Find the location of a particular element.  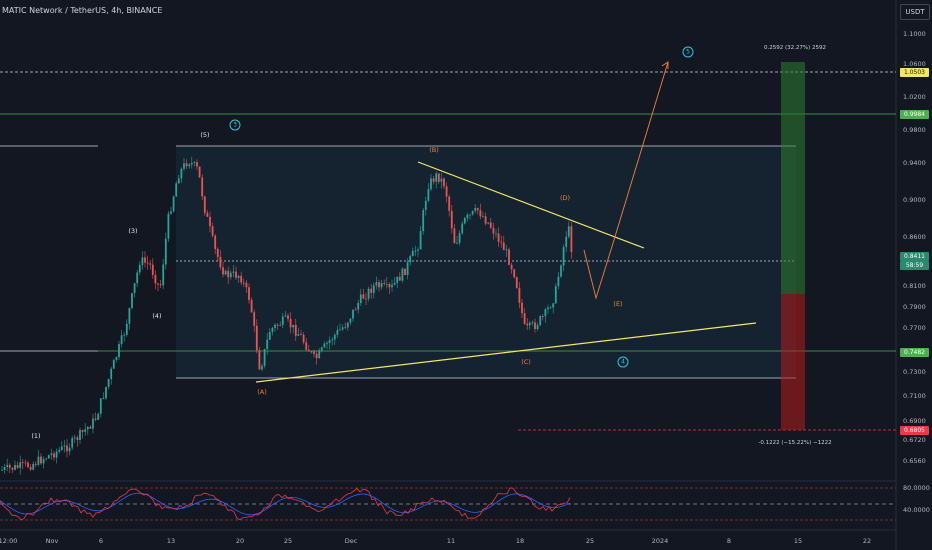

stop-note: -0.1222 (−15.22%) −1222 is located at coordinates (795, 443).